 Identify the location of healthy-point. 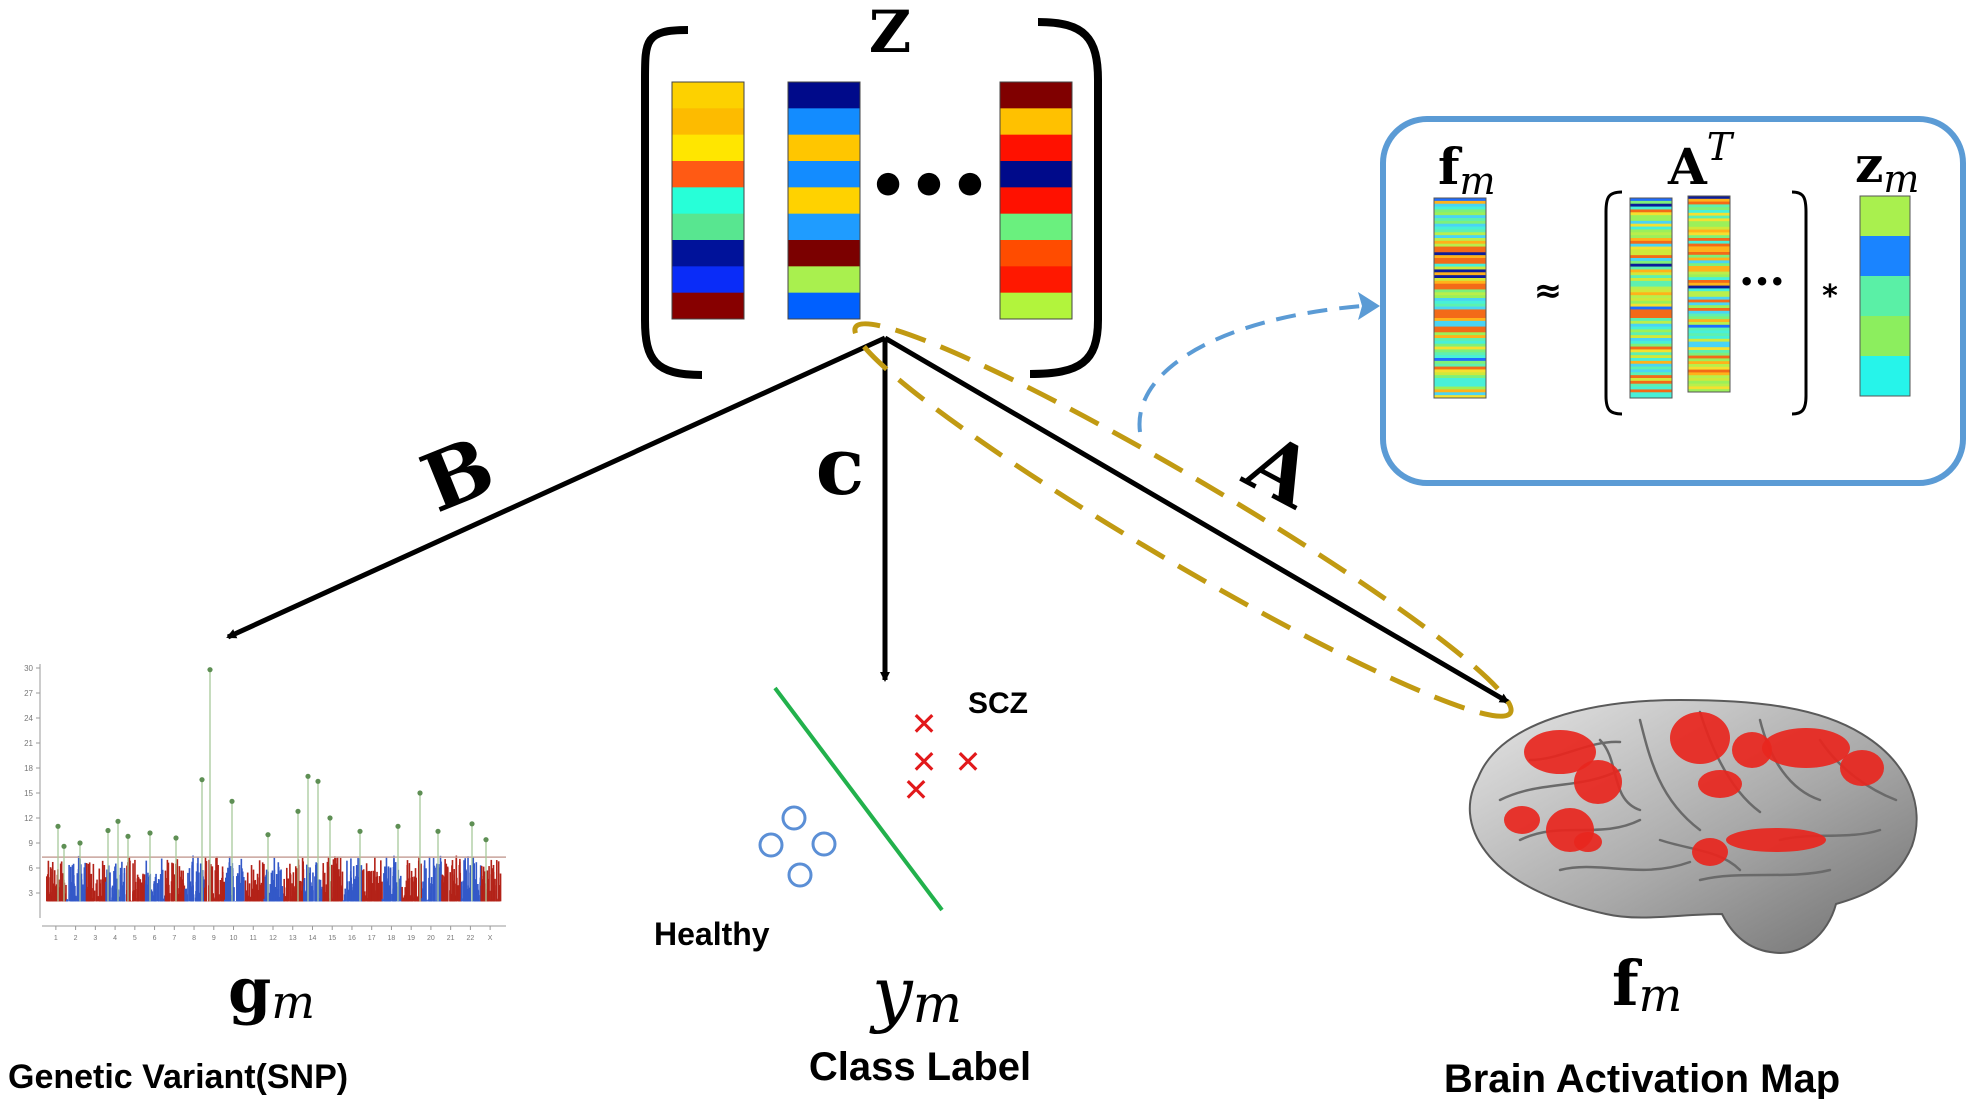
(771, 845).